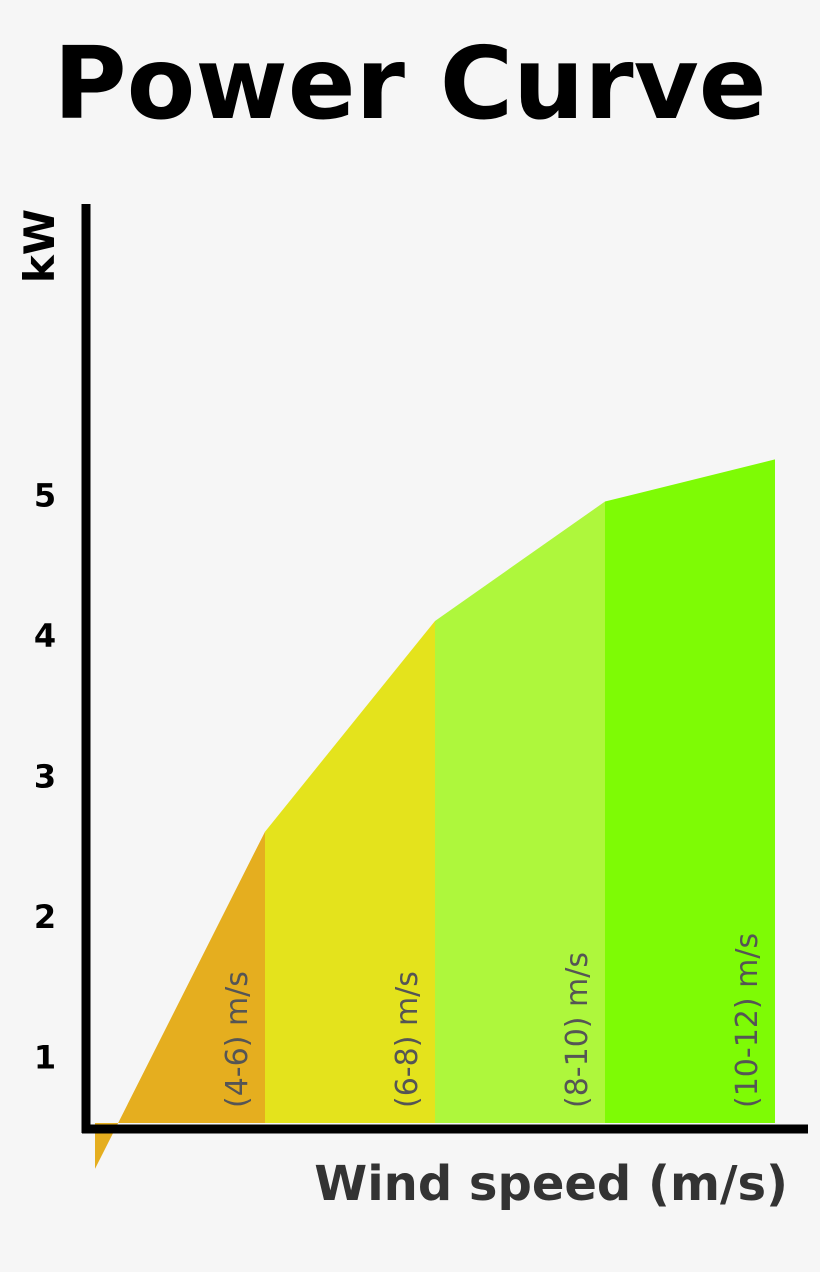 Image resolution: width=820 pixels, height=1272 pixels. What do you see at coordinates (45, 496) in the screenshot?
I see `y-tick-label-5: 5` at bounding box center [45, 496].